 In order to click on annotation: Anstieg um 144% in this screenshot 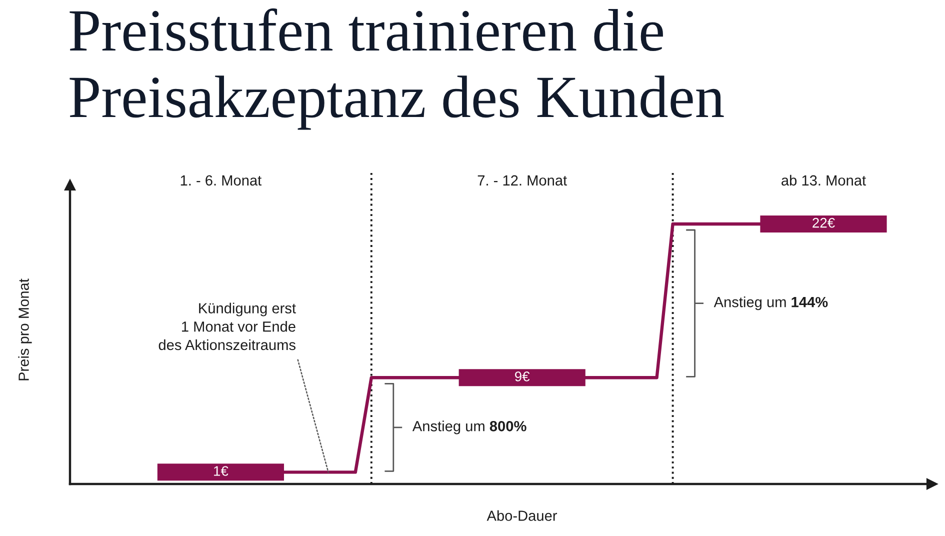, I will do `click(771, 303)`.